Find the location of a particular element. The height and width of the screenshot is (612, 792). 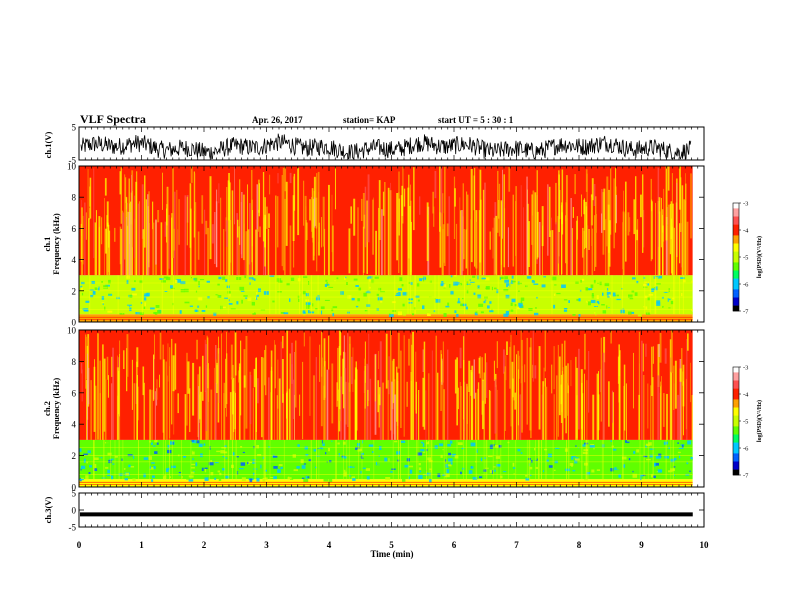

colorbar-tick-label: -6 is located at coordinates (746, 449).